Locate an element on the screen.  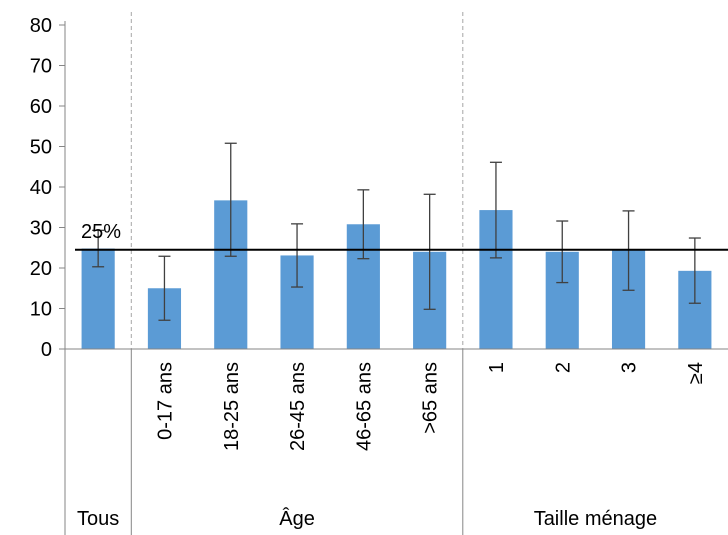
y-tick-label: 30 is located at coordinates (41, 229).